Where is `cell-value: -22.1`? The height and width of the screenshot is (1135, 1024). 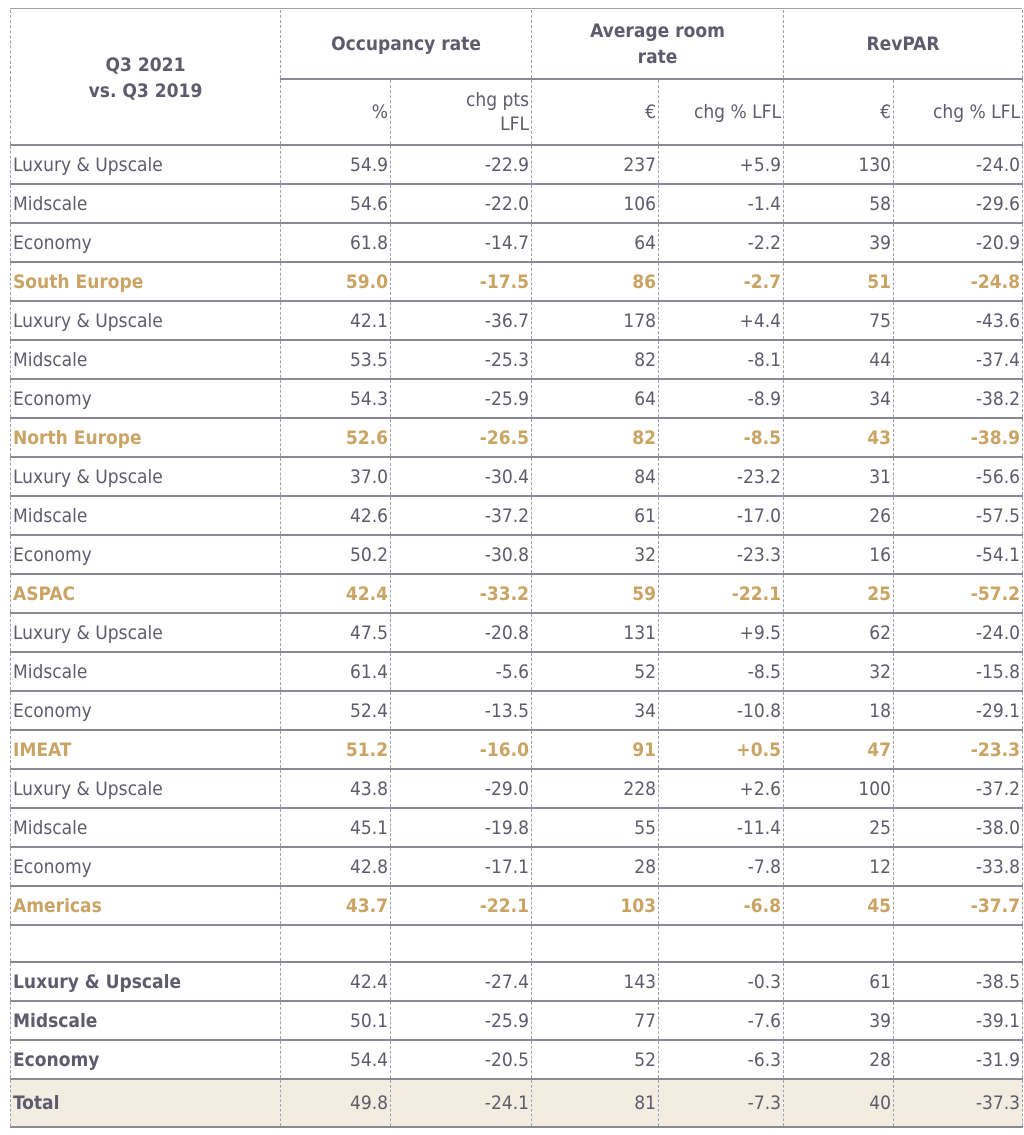 cell-value: -22.1 is located at coordinates (461, 906).